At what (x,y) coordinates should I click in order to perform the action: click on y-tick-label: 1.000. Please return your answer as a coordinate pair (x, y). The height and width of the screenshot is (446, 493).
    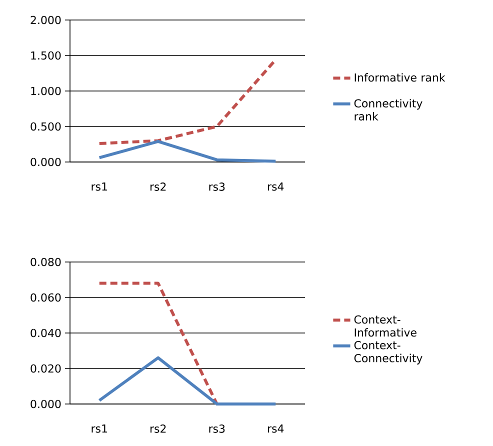
    Looking at the image, I should click on (46, 91).